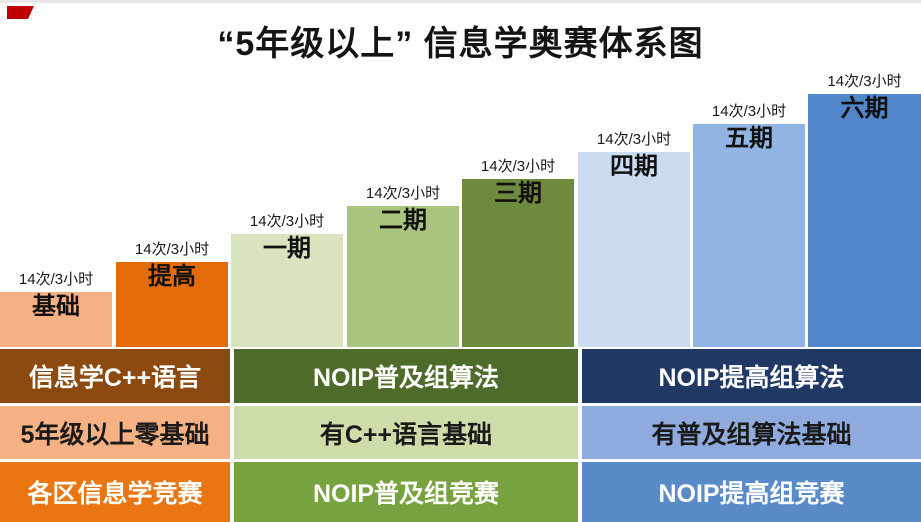 This screenshot has width=921, height=522. What do you see at coordinates (115, 376) in the screenshot?
I see `cell-course-cpp-language: 信息学C++语言` at bounding box center [115, 376].